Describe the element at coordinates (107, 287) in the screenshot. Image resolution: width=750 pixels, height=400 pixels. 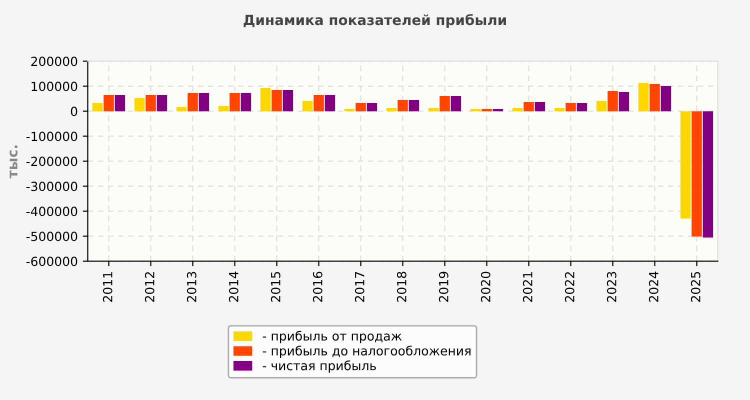
I see `x-tick-label: 2011` at that location.